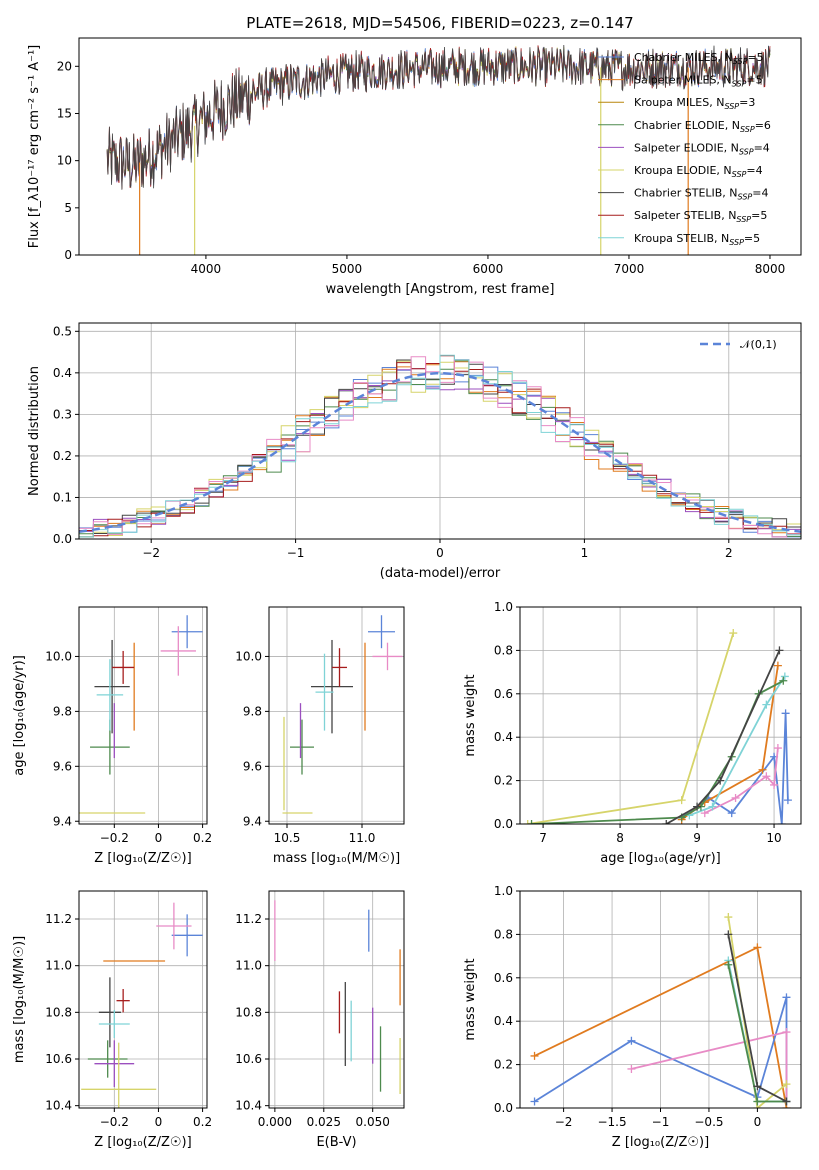 The image size is (819, 1170). What do you see at coordinates (68, 208) in the screenshot?
I see `y-tick-label: 5` at bounding box center [68, 208].